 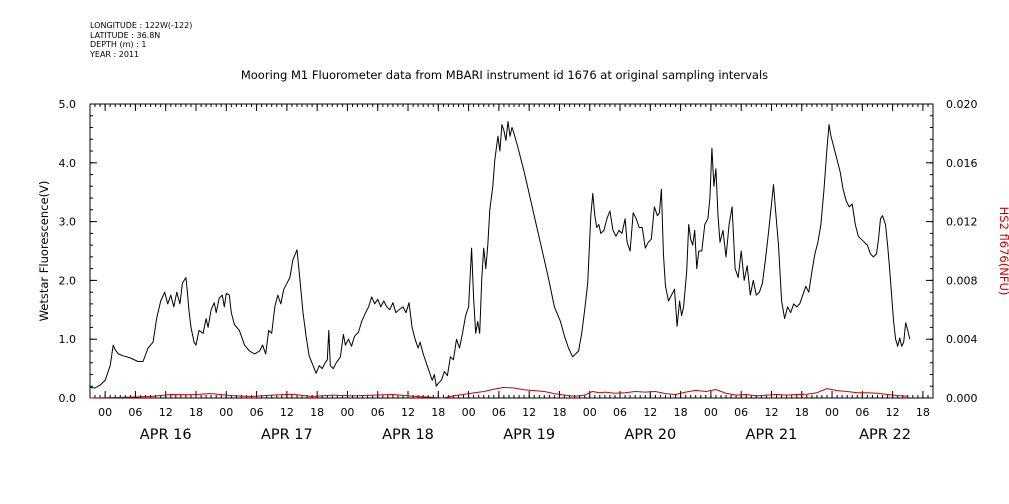 What do you see at coordinates (885, 435) in the screenshot?
I see `x-day-label: APR 22` at bounding box center [885, 435].